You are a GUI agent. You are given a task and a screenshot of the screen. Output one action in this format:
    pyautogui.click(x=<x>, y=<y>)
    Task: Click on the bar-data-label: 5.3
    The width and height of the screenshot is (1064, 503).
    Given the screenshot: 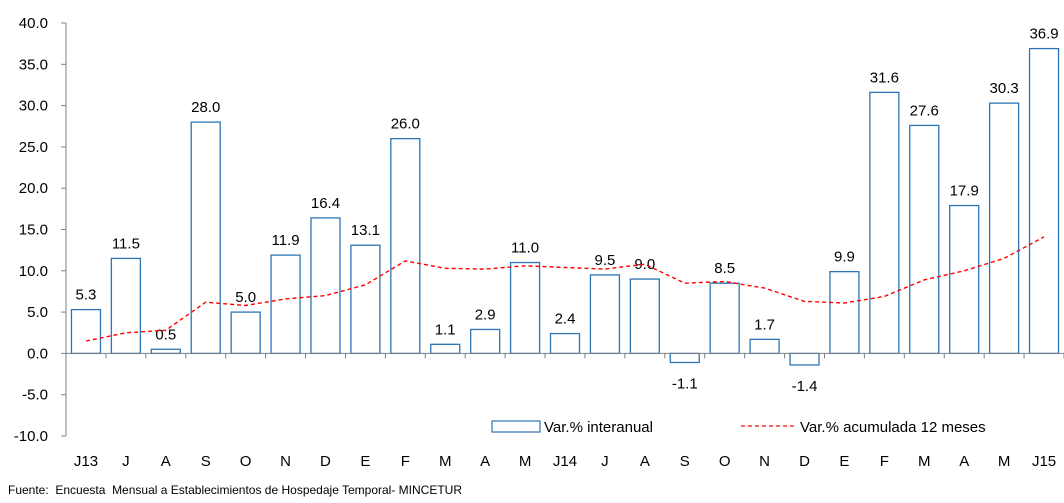 What is the action you would take?
    pyautogui.click(x=86, y=295)
    